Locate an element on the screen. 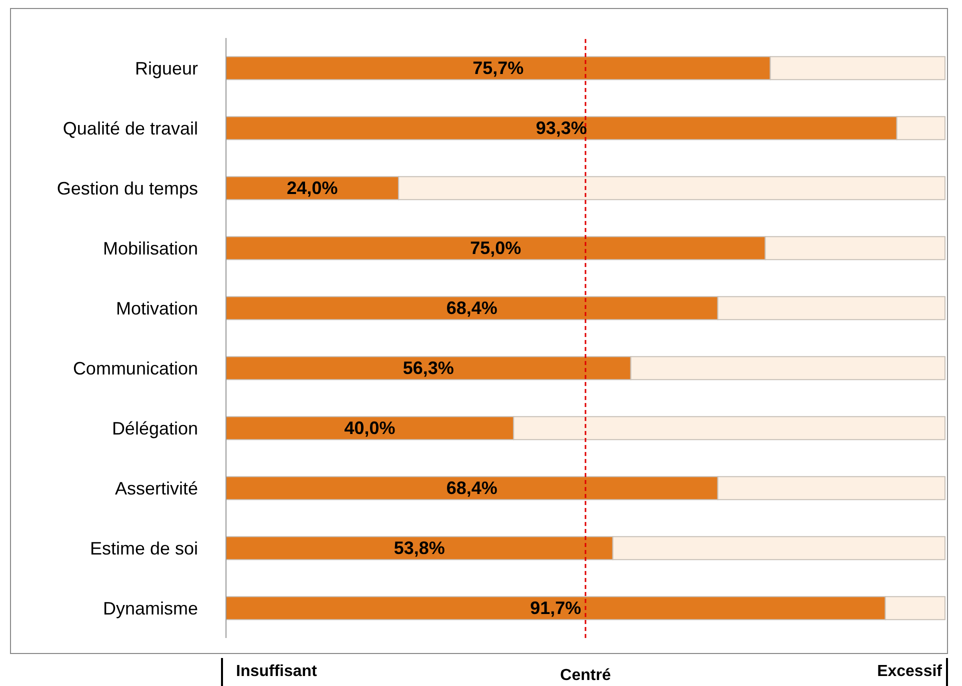  data-label: 75,0% is located at coordinates (496, 248).